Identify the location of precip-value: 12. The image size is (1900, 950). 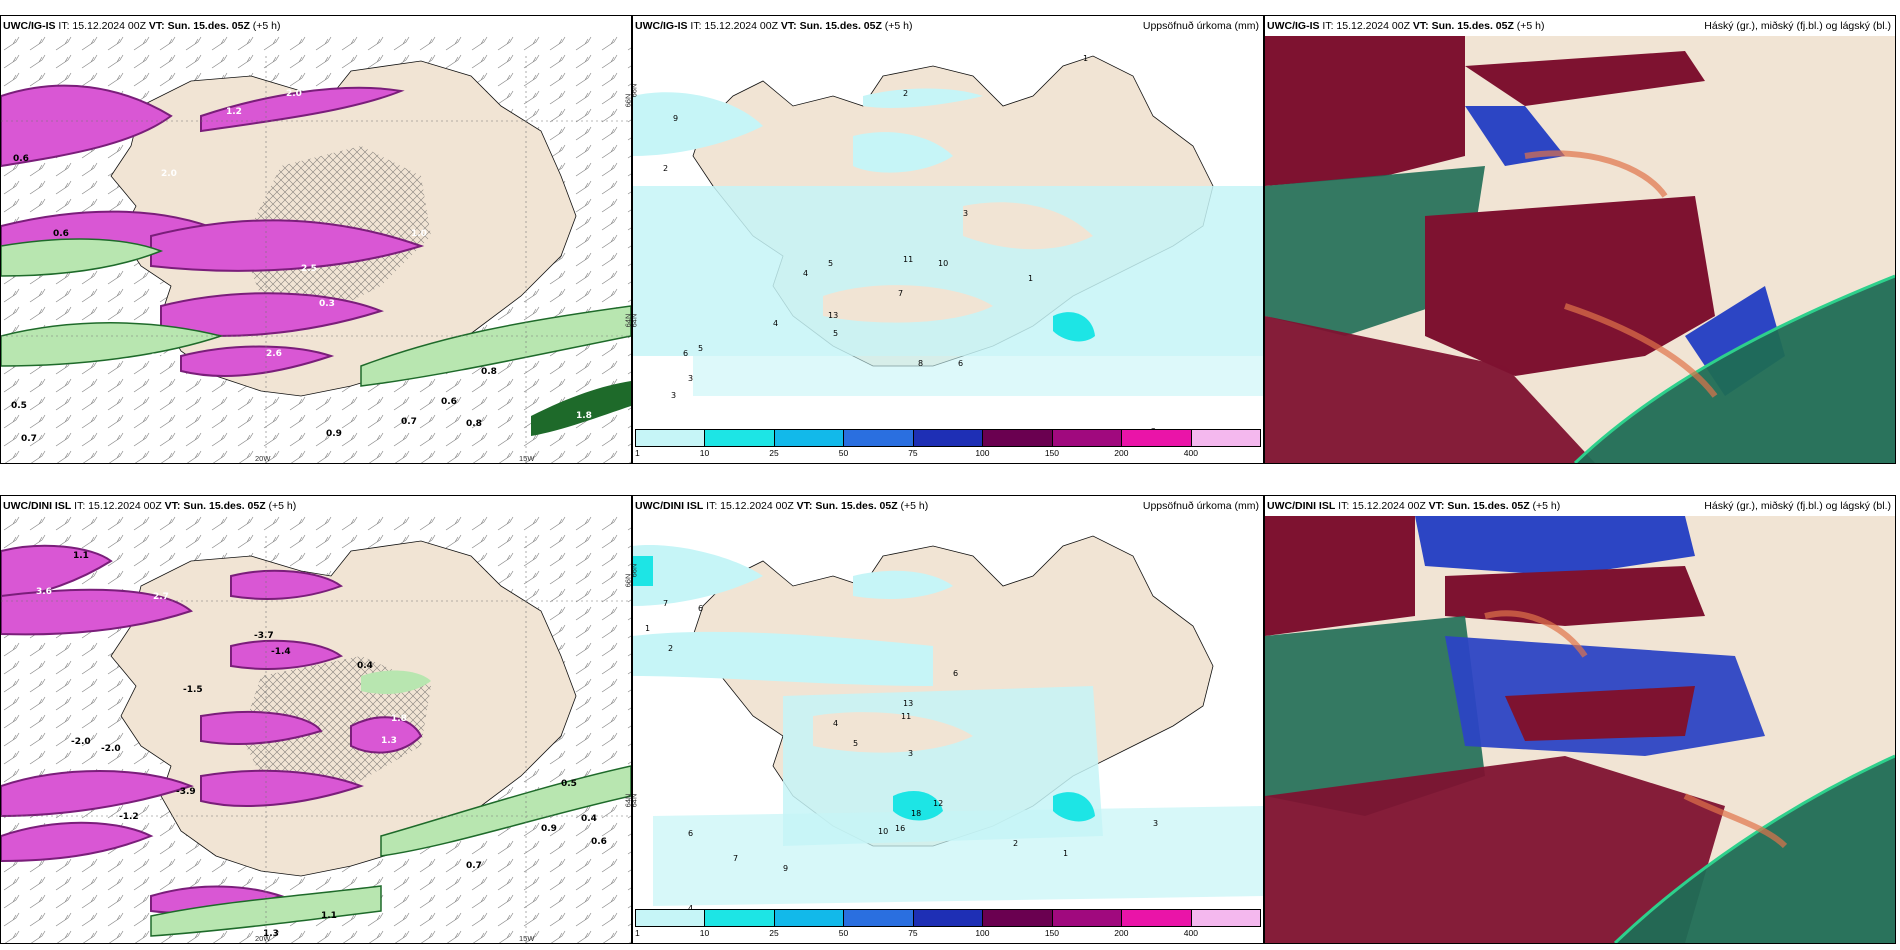
(938, 803).